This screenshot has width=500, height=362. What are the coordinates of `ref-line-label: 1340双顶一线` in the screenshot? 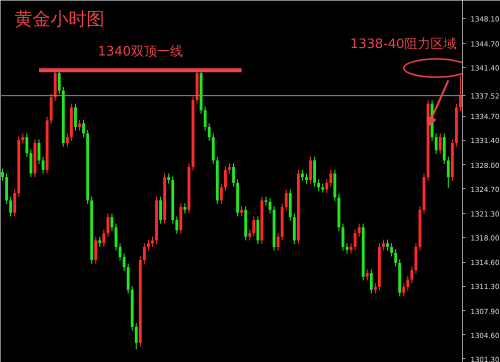 It's located at (140, 52).